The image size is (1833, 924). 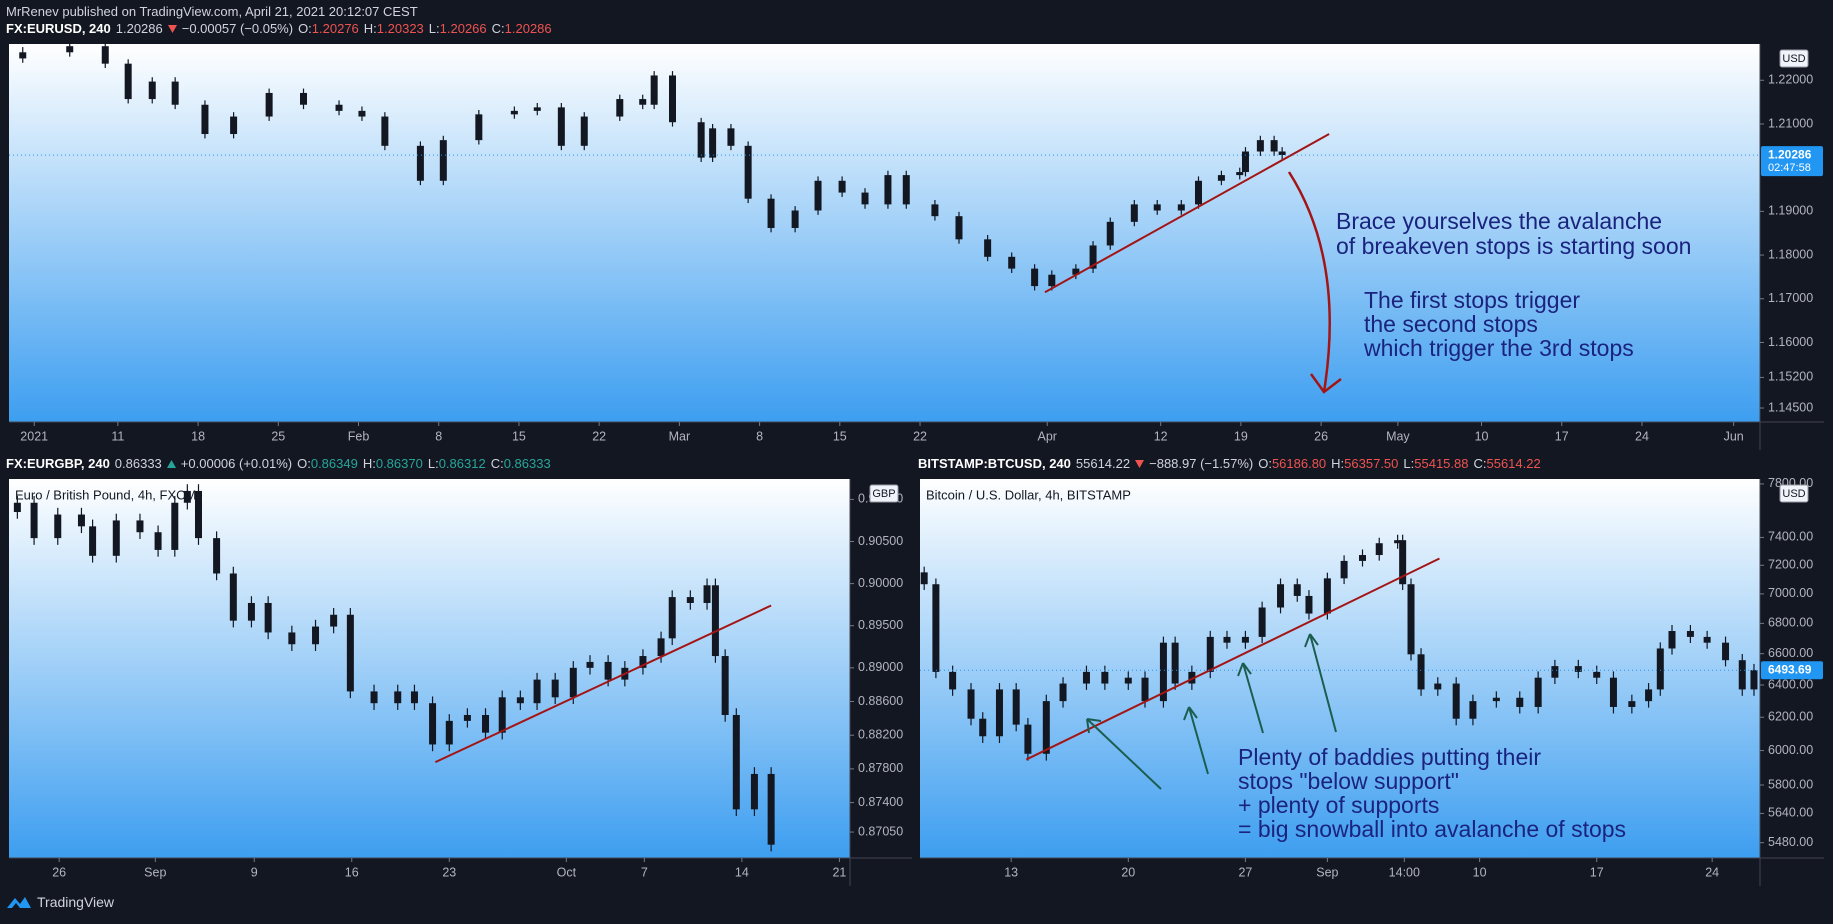 I want to click on y-tick-label: 0.89500, so click(x=880, y=625).